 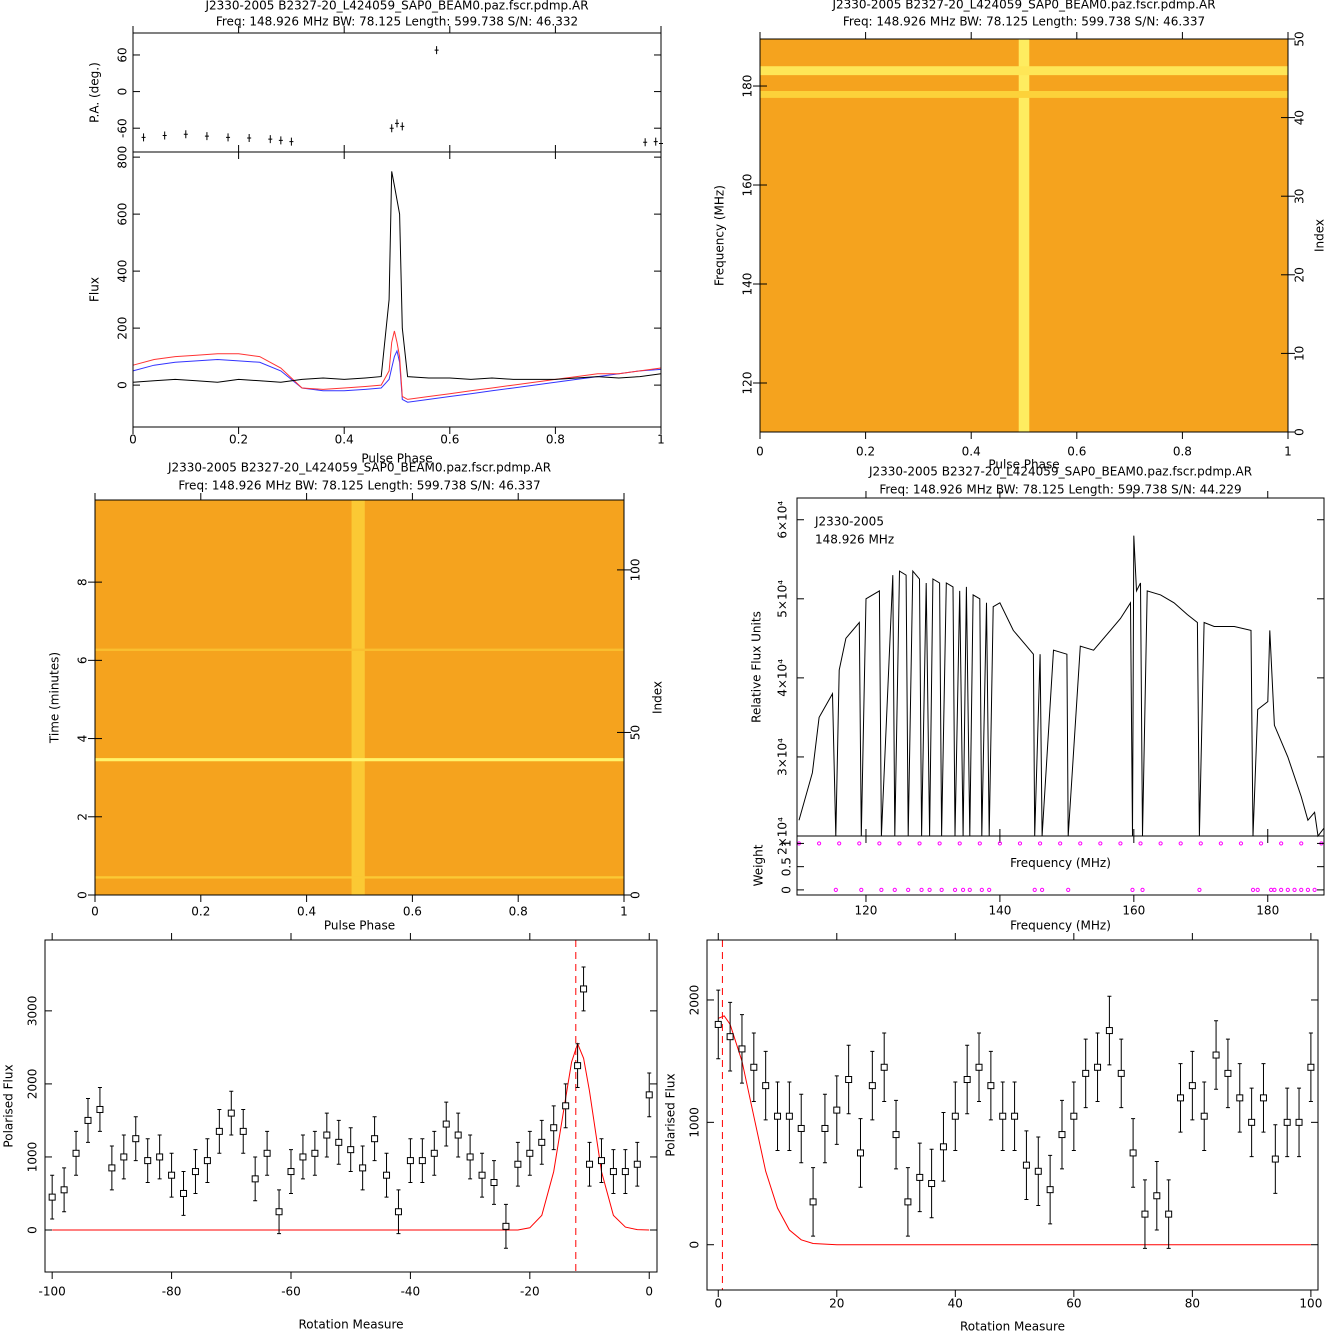 What do you see at coordinates (783, 757) in the screenshot?
I see `y-tick-label: 3×10⁴` at bounding box center [783, 757].